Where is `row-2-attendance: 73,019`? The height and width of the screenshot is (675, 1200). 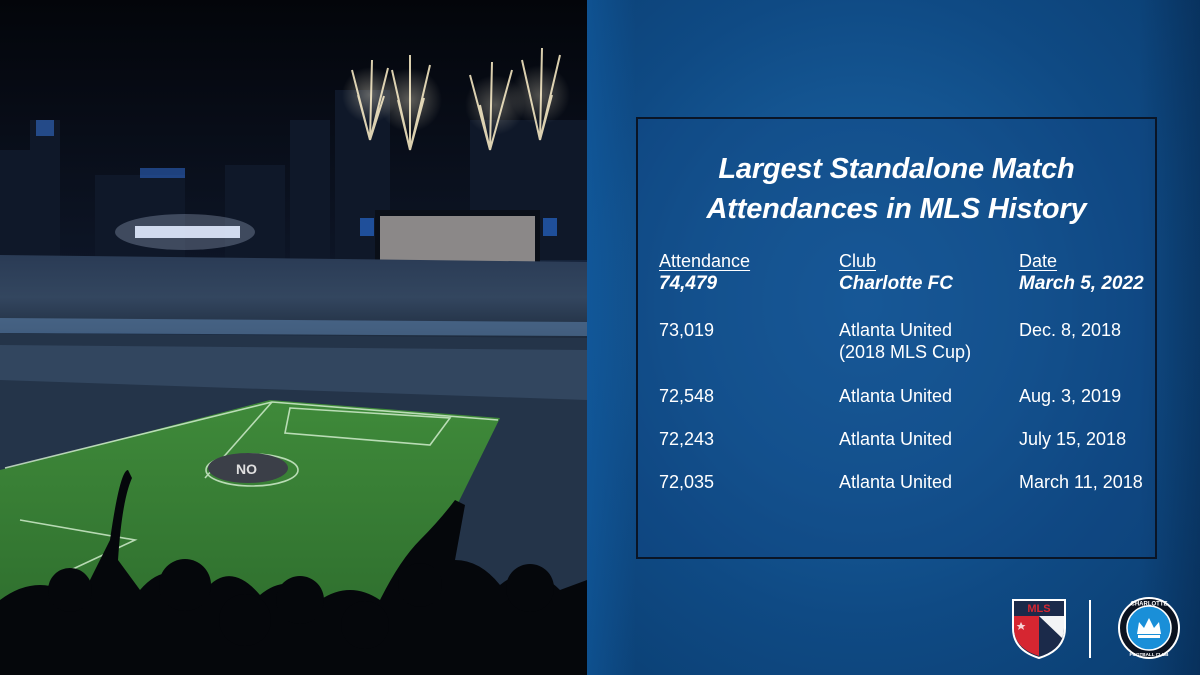 row-2-attendance: 73,019 is located at coordinates (687, 330).